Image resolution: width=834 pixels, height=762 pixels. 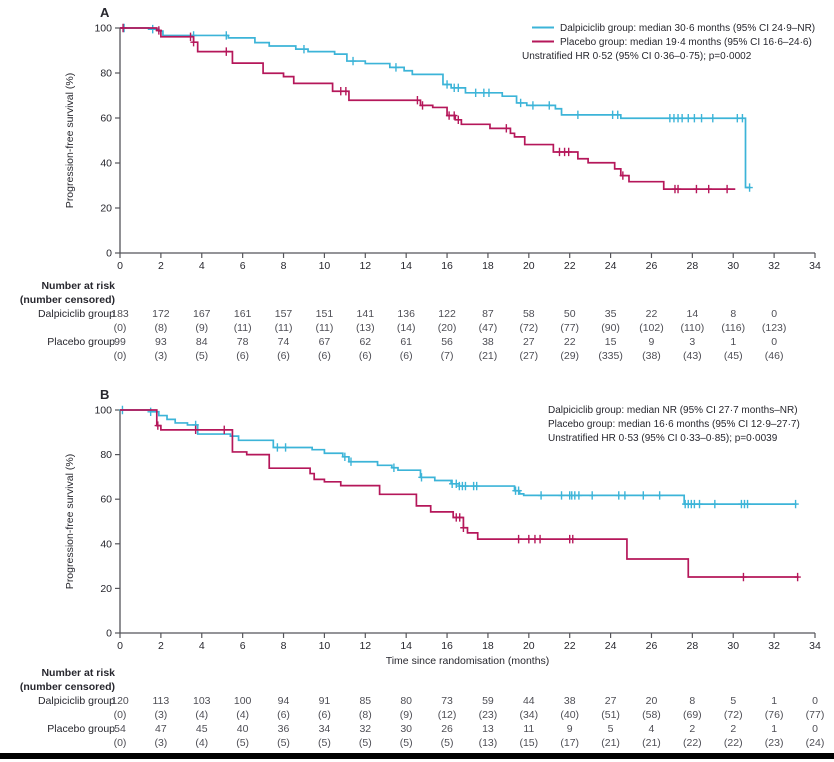 What do you see at coordinates (406, 715) in the screenshot?
I see `censored-value: (9)` at bounding box center [406, 715].